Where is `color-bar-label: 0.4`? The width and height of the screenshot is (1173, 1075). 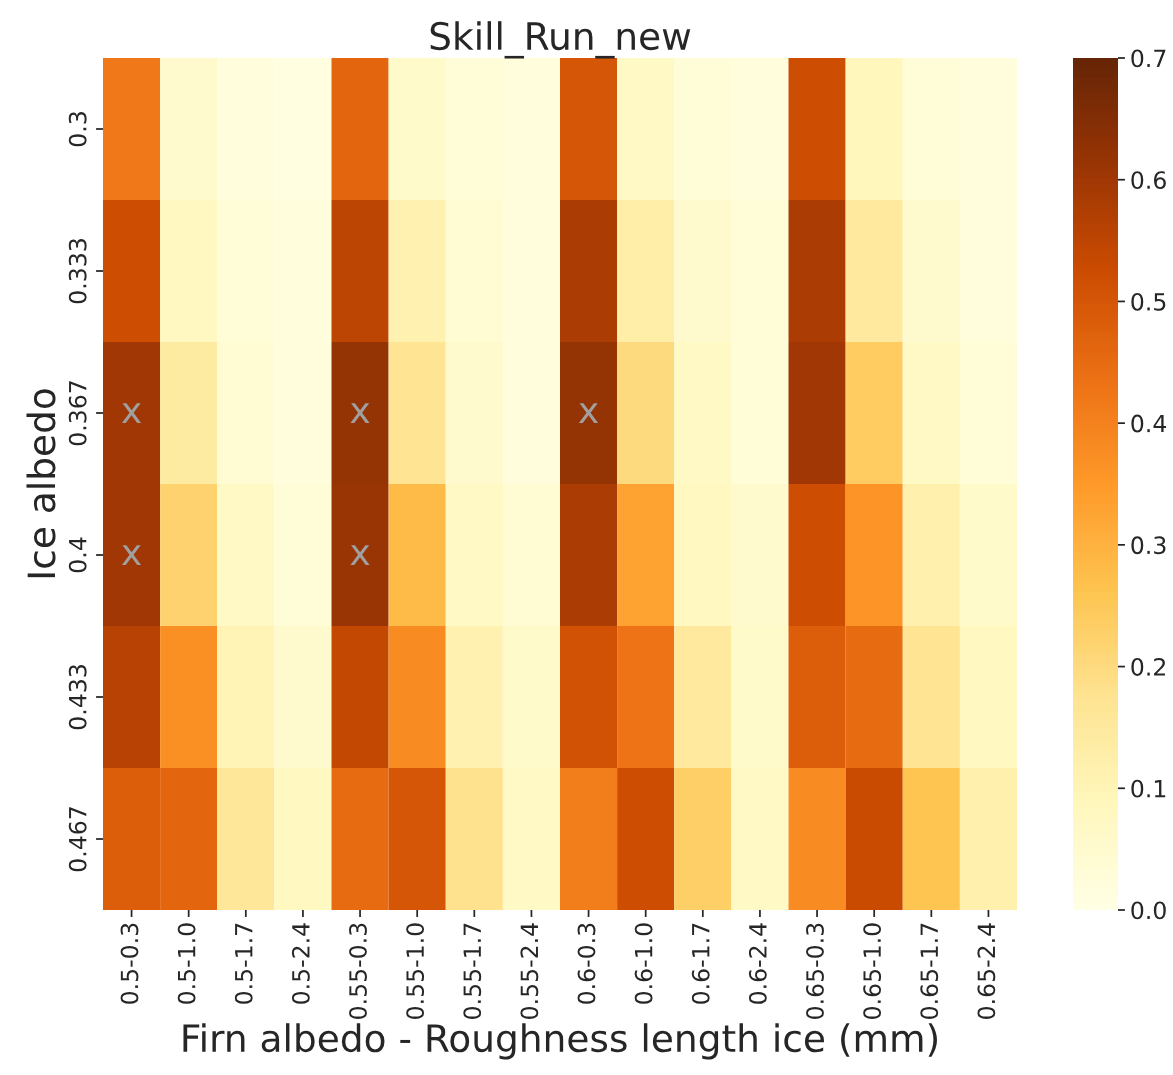
color-bar-label: 0.4 is located at coordinates (1149, 423).